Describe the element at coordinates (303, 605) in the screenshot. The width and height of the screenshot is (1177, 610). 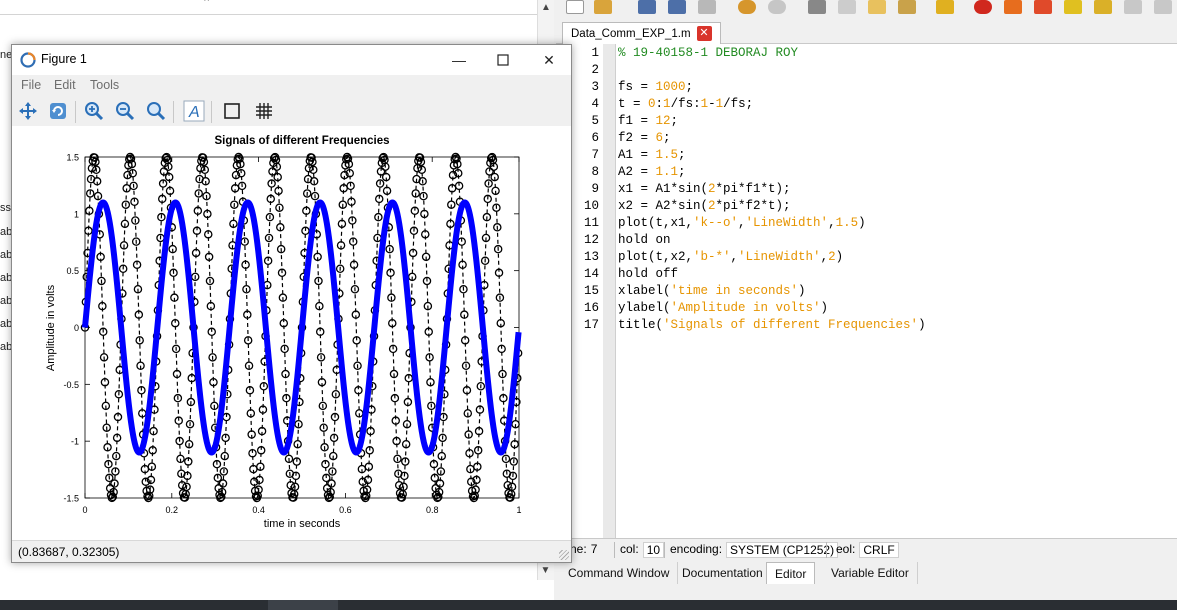
I see `taskbar-item` at that location.